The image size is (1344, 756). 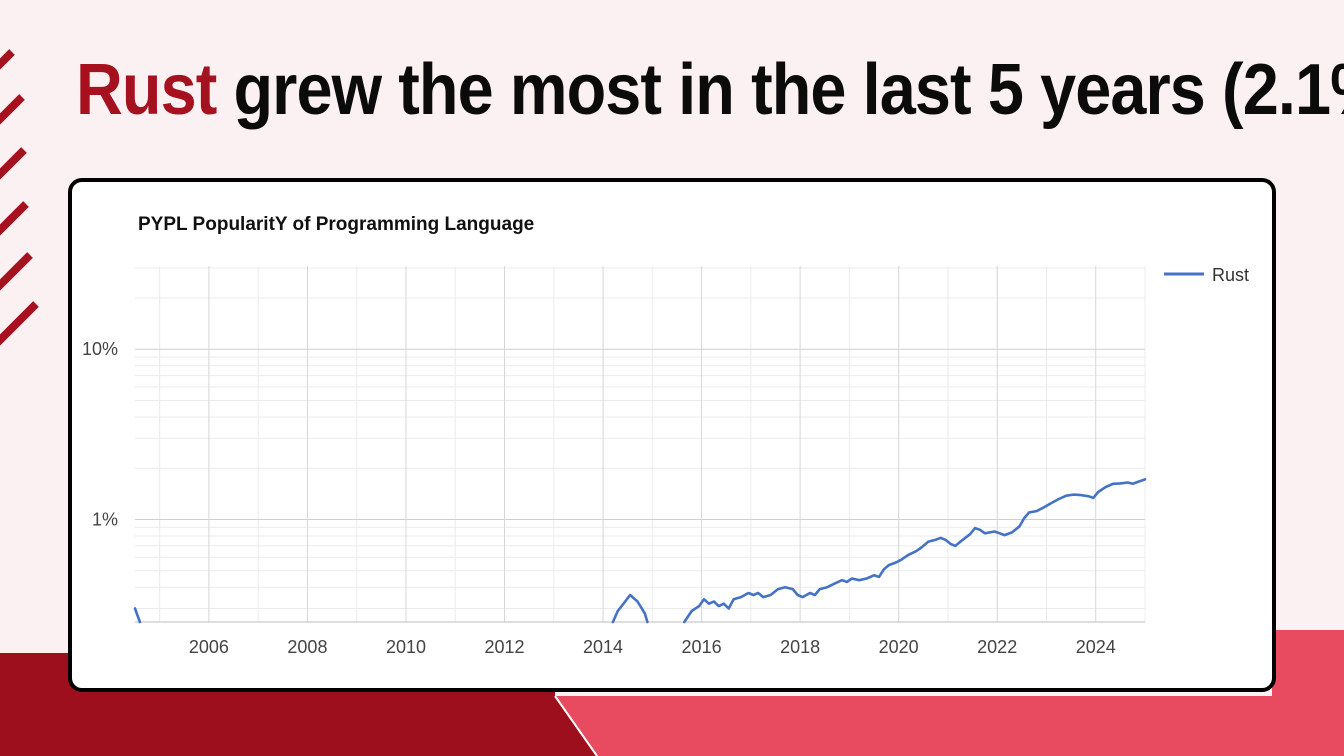 What do you see at coordinates (899, 647) in the screenshot?
I see `x-tick-label: 2020` at bounding box center [899, 647].